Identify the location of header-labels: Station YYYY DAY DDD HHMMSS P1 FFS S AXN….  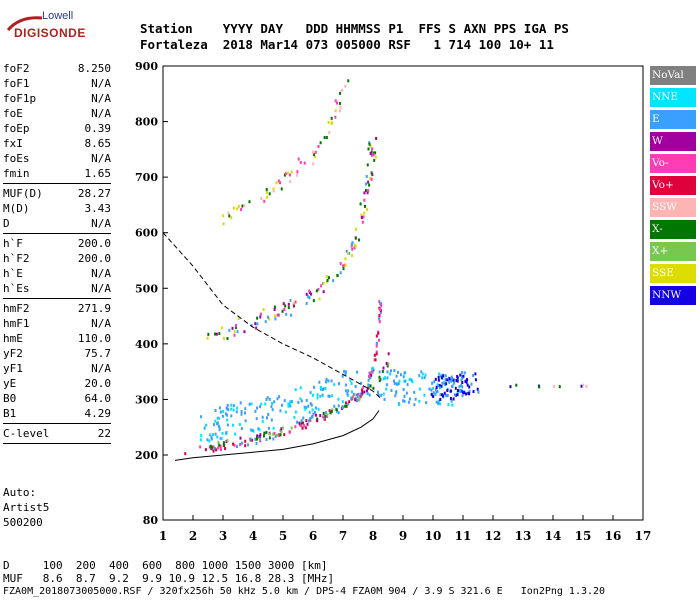
(354, 28).